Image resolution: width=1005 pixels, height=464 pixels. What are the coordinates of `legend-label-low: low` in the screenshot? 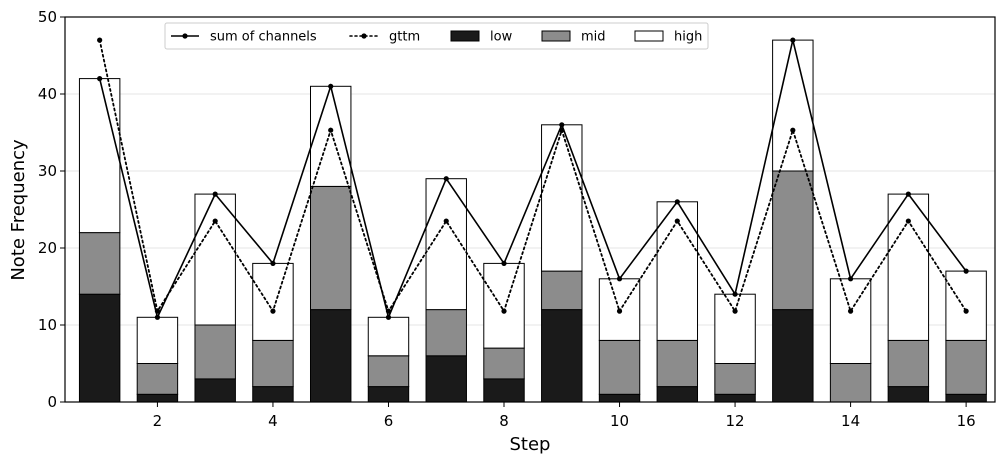 It's located at (501, 37).